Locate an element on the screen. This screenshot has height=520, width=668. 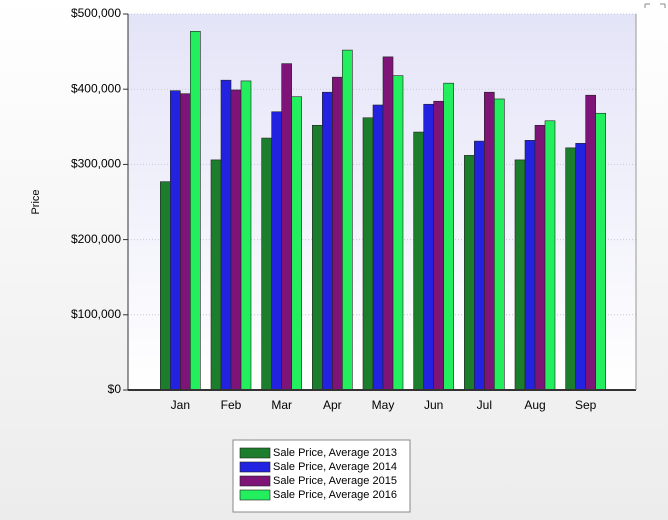
x-tick-label: Feb is located at coordinates (231, 405).